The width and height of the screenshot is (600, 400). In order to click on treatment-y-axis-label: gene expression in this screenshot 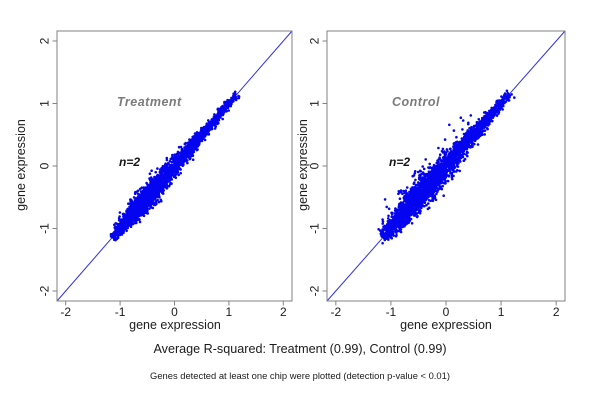, I will do `click(21, 165)`.